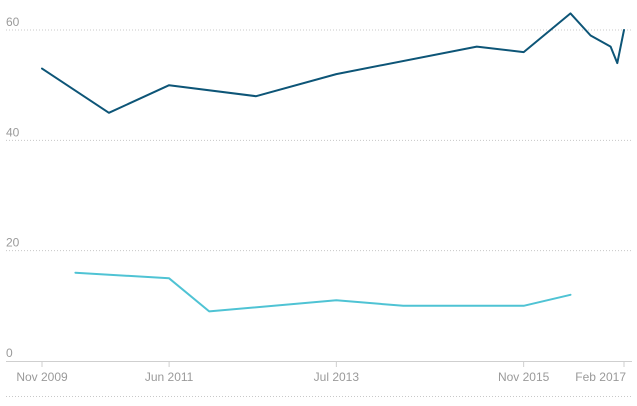 This screenshot has height=406, width=637. What do you see at coordinates (13, 187) in the screenshot?
I see `y-tick-labels: 0 20 40 60` at bounding box center [13, 187].